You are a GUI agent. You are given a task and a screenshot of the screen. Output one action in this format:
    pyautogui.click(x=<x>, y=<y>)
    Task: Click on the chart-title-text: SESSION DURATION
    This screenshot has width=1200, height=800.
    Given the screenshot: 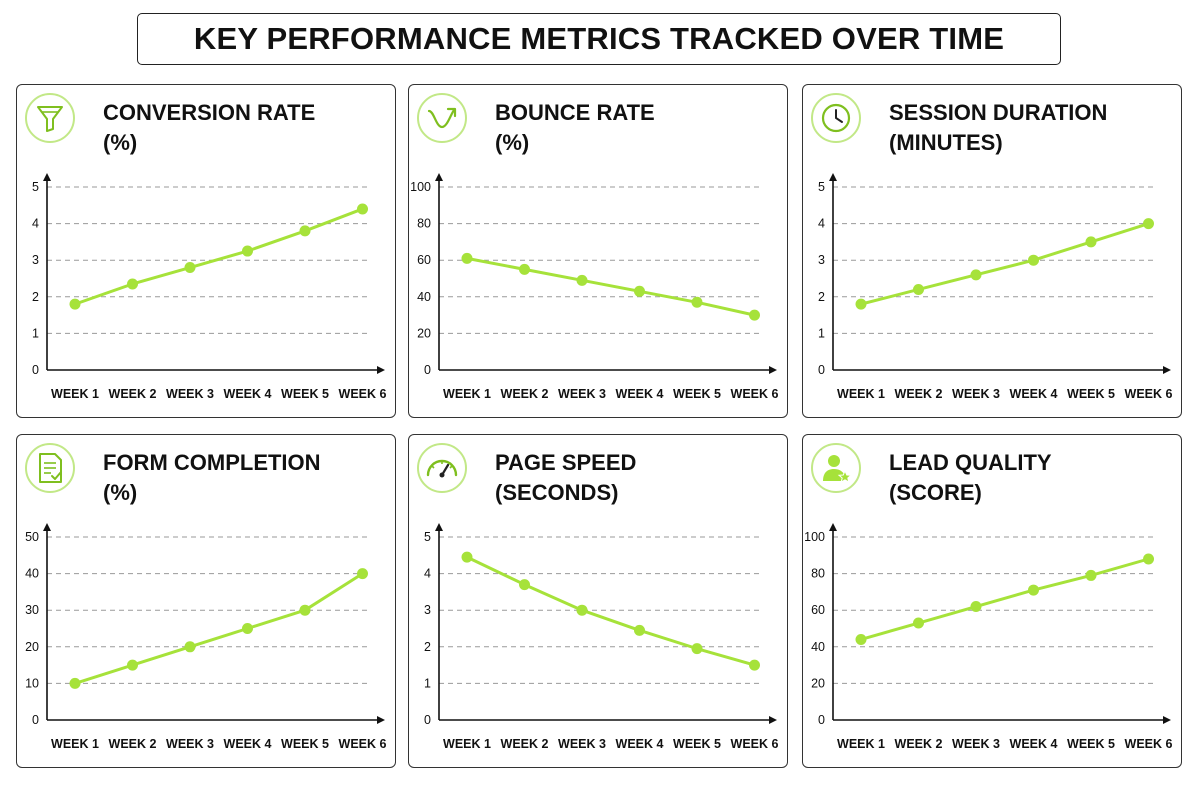 What is the action you would take?
    pyautogui.click(x=998, y=112)
    